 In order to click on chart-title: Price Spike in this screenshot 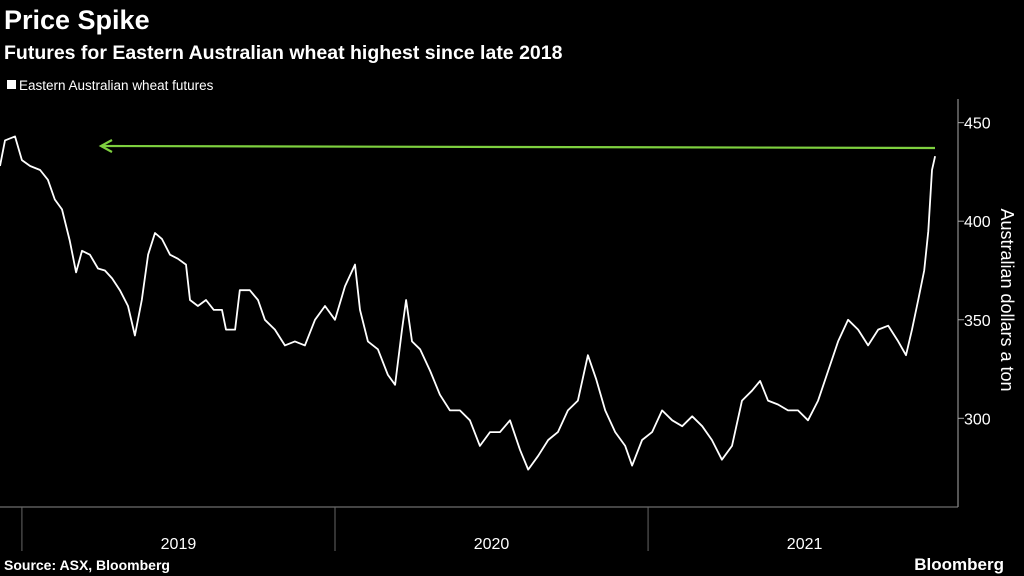, I will do `click(77, 20)`.